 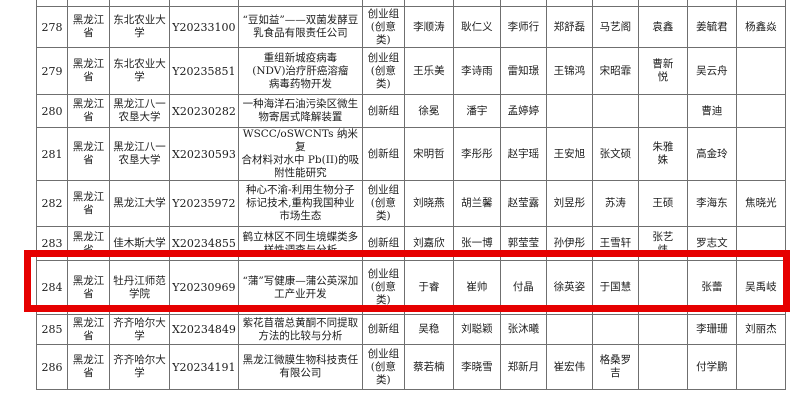 I want to click on project-name-cell: 鹤立林区不同生境蝶类多 样性调查与分析, so click(x=300, y=243).